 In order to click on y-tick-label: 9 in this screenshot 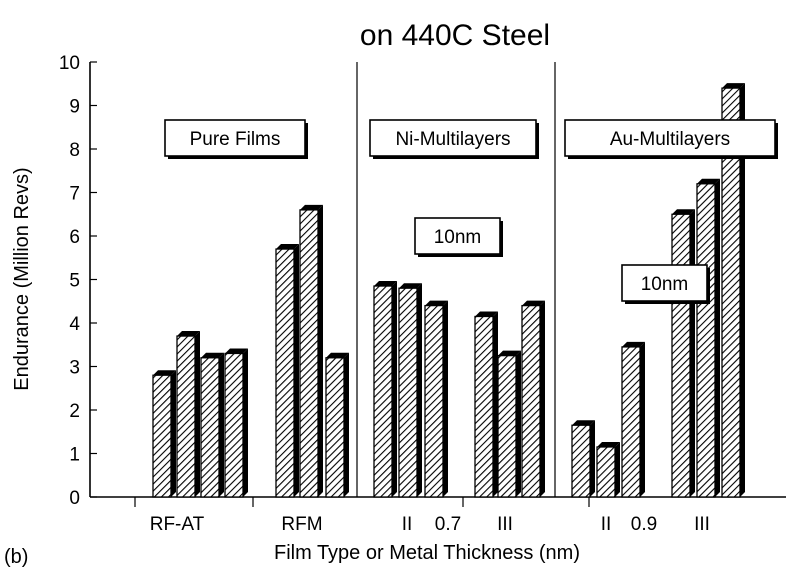, I will do `click(74, 107)`.